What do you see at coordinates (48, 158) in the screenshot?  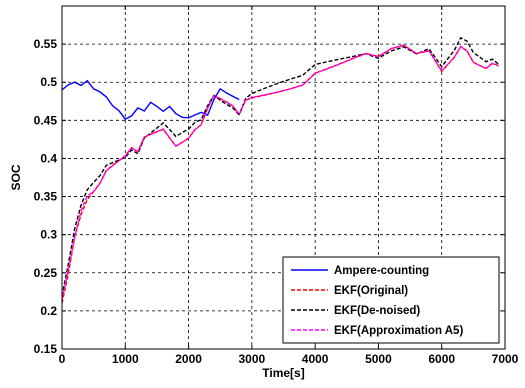 I see `y-tick-label: 0.4` at bounding box center [48, 158].